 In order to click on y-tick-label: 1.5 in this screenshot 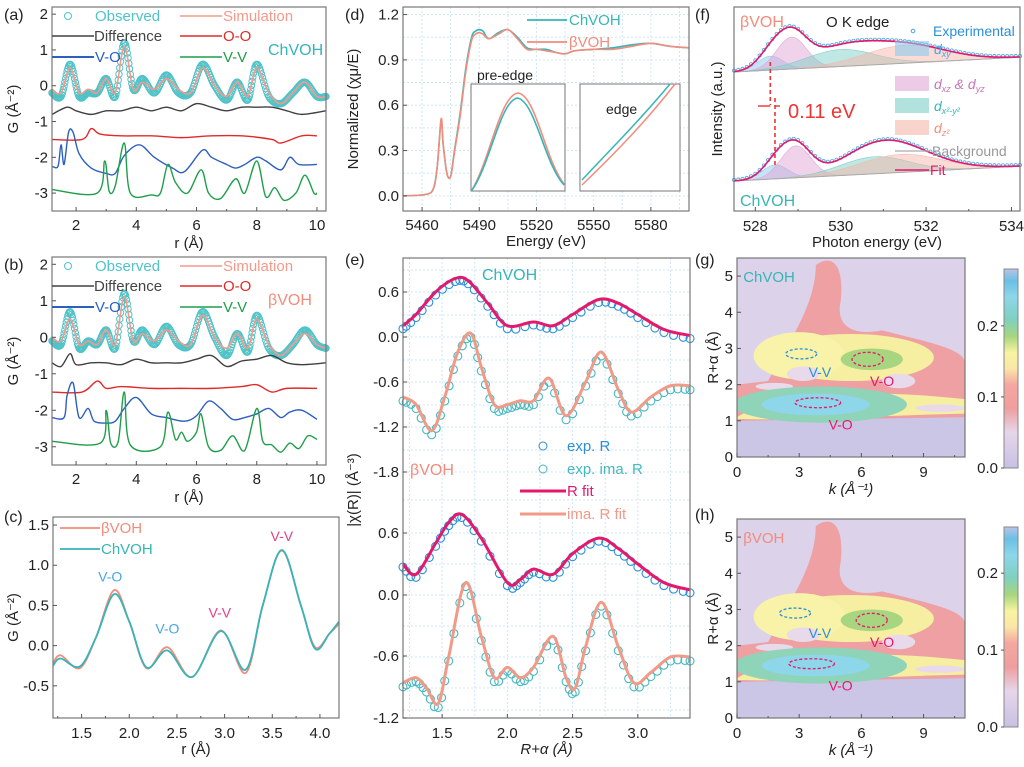, I will do `click(38, 525)`.